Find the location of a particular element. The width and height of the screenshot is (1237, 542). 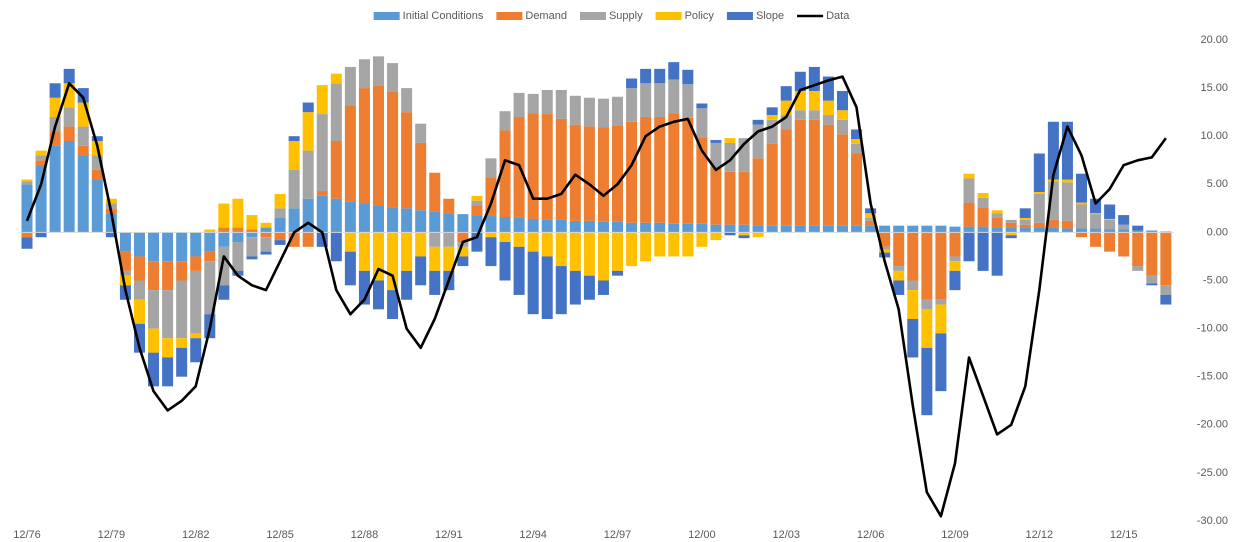

y-tick-label: -15.00 is located at coordinates (1212, 377).